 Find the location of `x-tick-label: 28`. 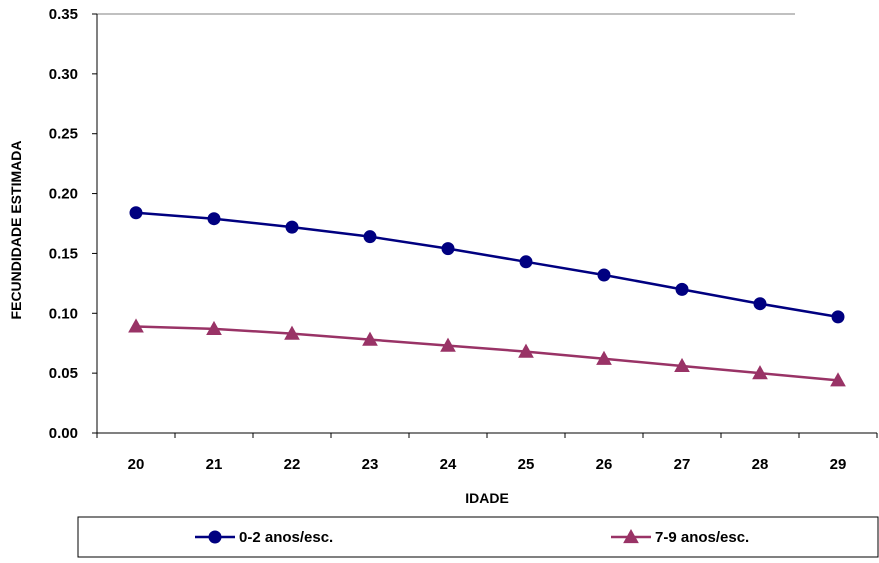

x-tick-label: 28 is located at coordinates (760, 464).